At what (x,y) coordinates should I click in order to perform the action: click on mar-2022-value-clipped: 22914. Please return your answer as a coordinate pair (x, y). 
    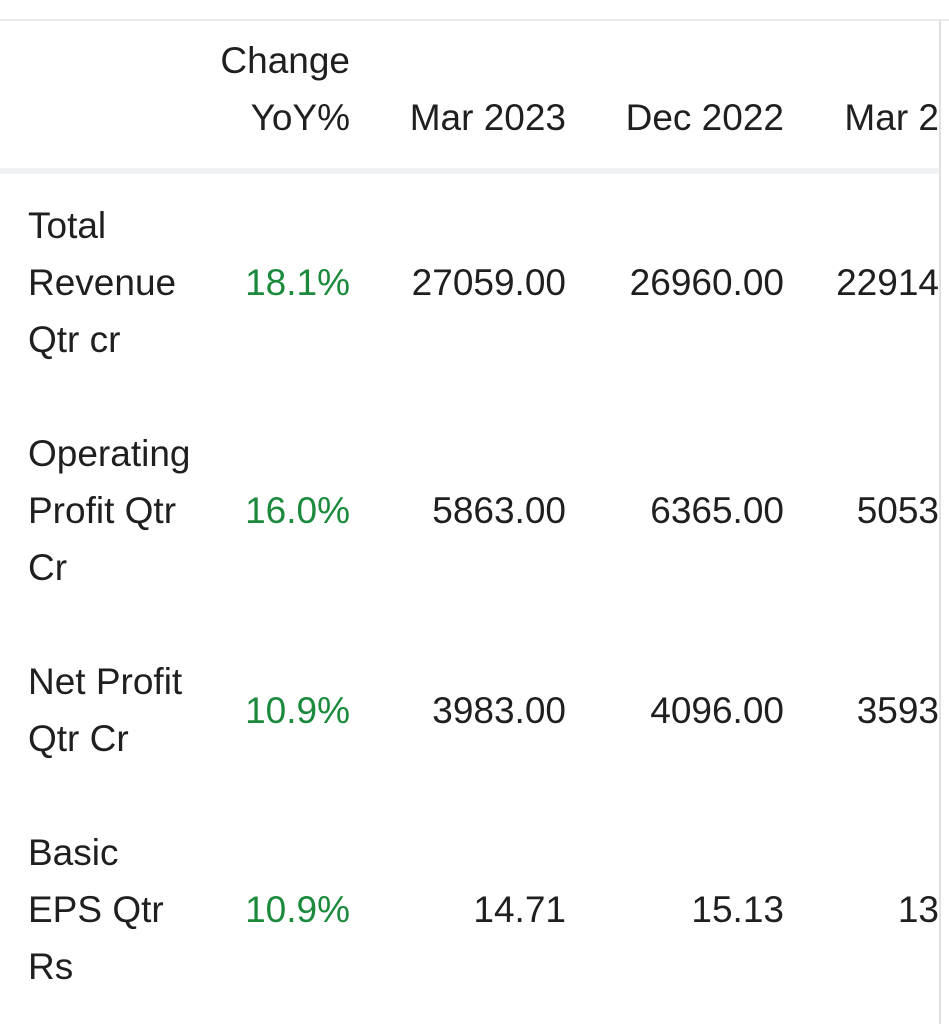
    Looking at the image, I should click on (887, 282).